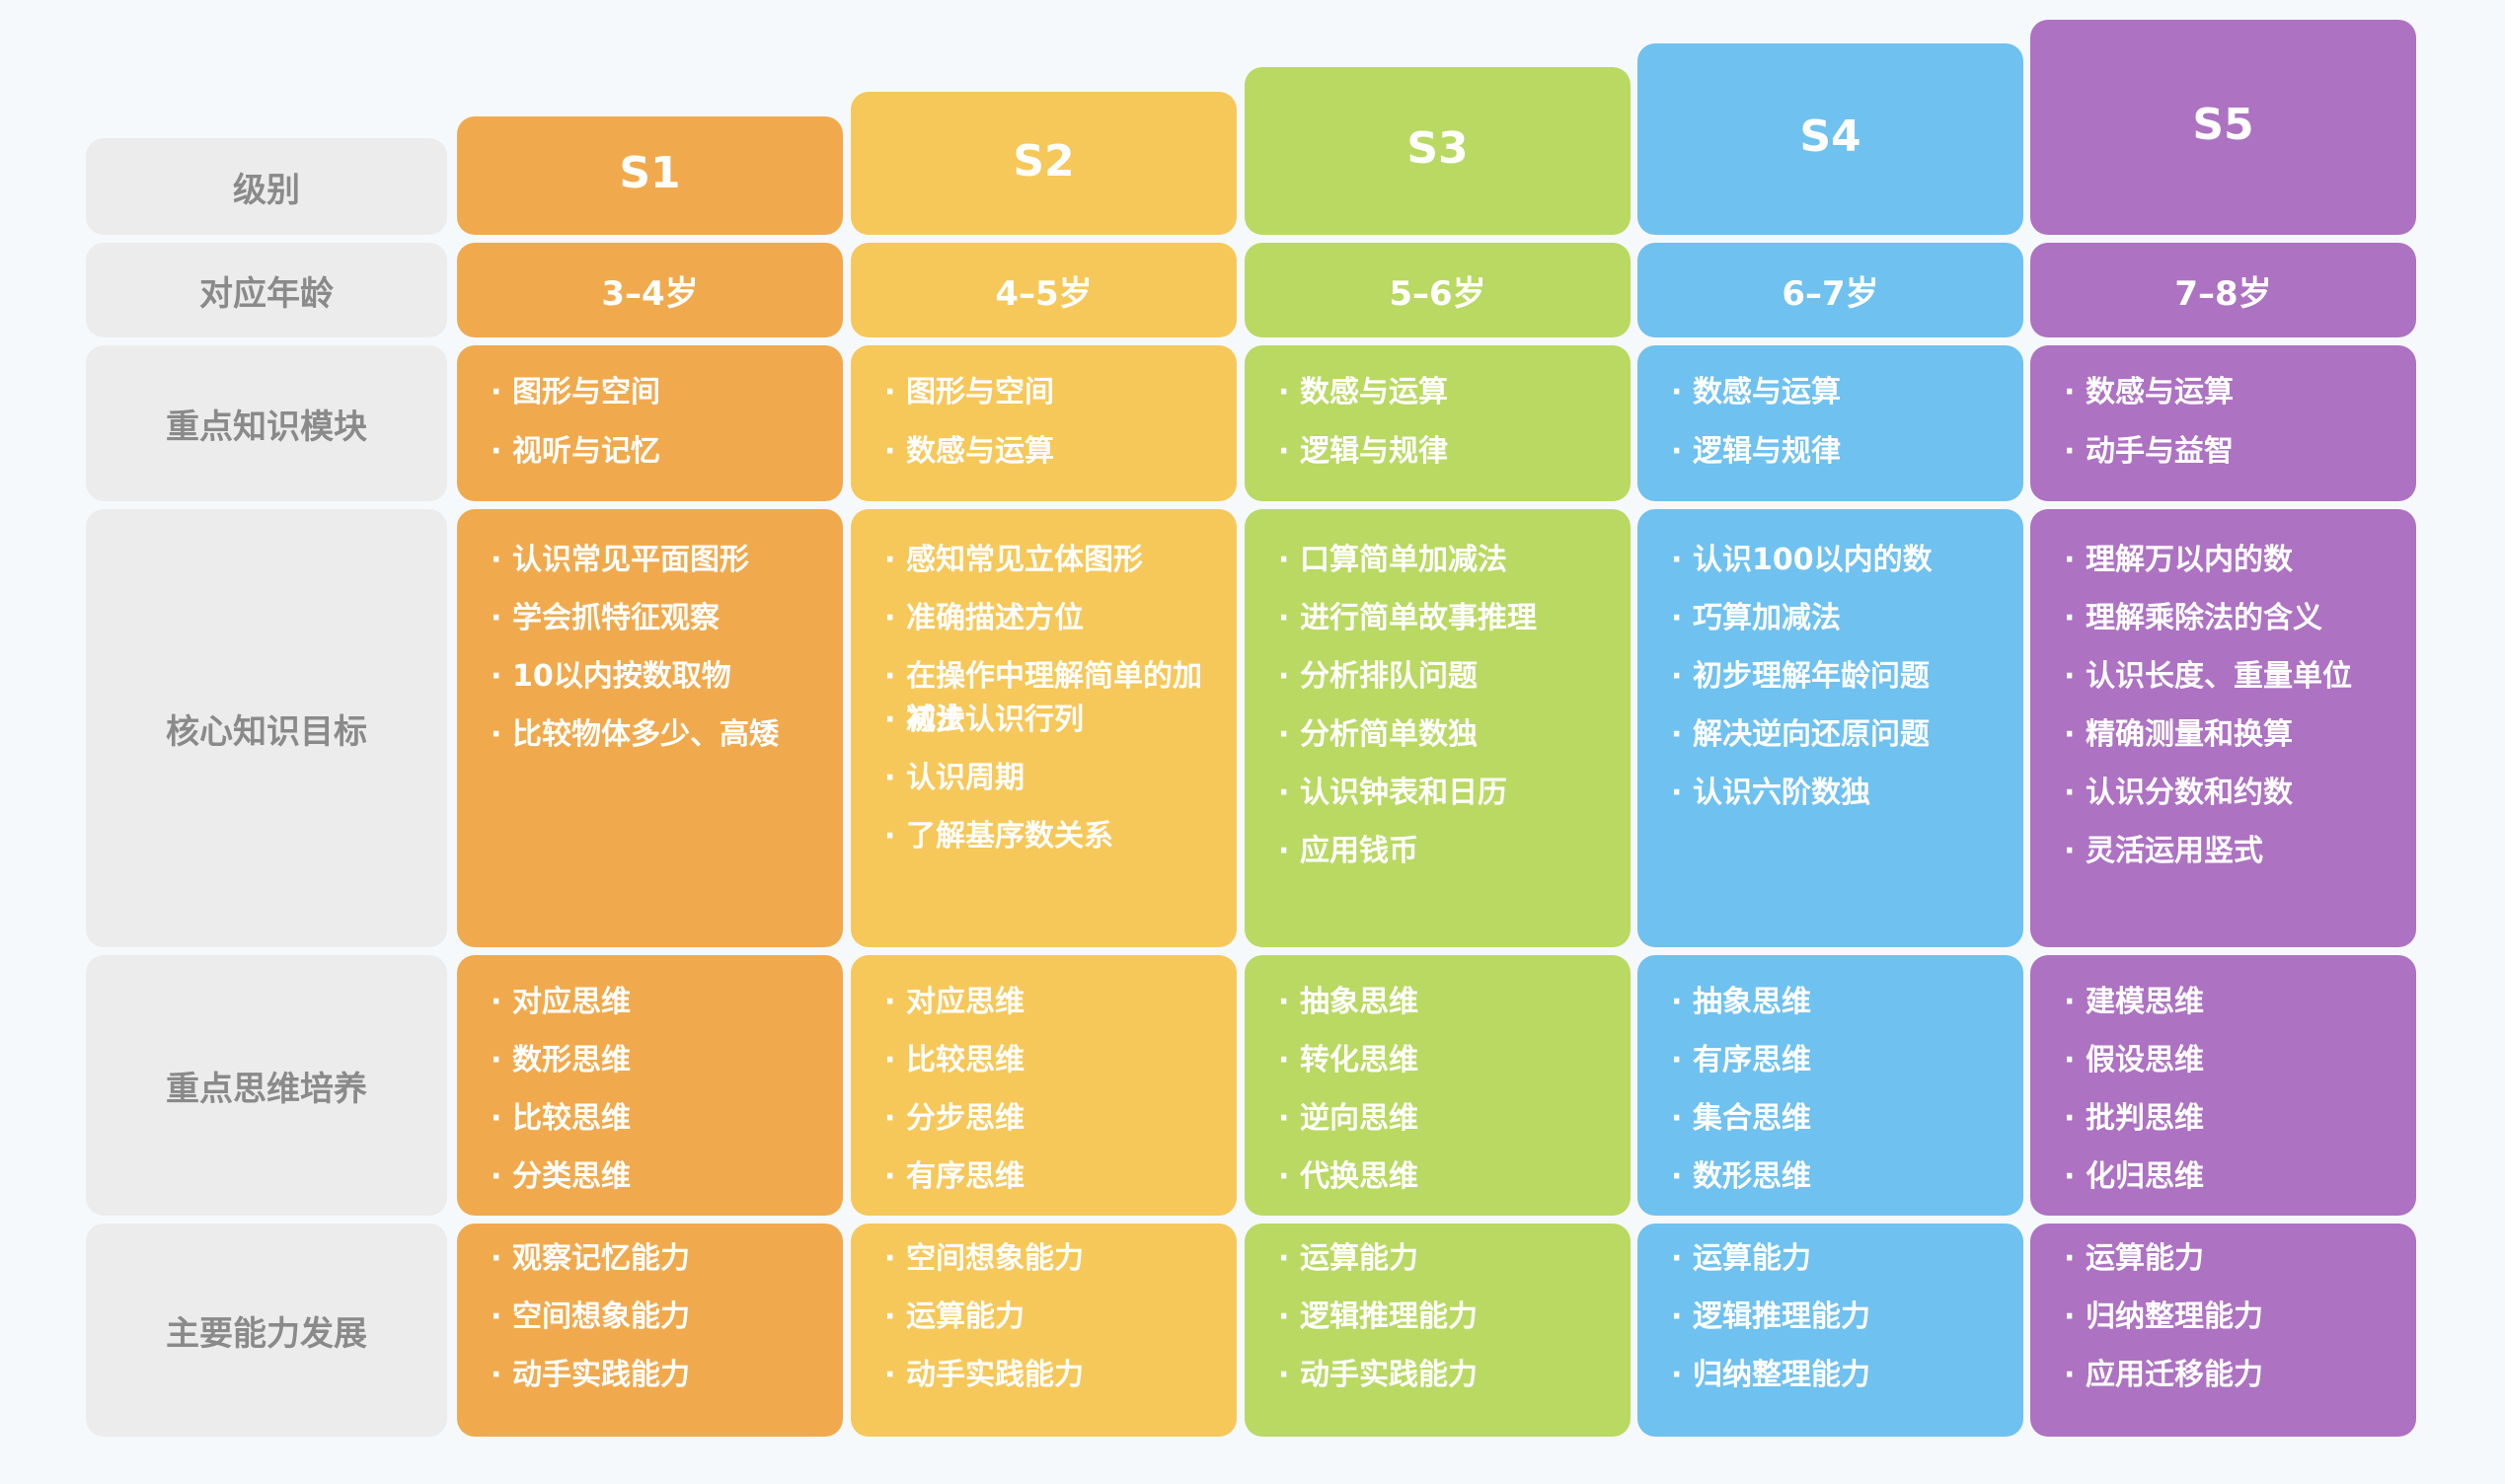 This screenshot has width=2505, height=1484. I want to click on abilities-item-text: 运算能力, so click(2145, 1258).